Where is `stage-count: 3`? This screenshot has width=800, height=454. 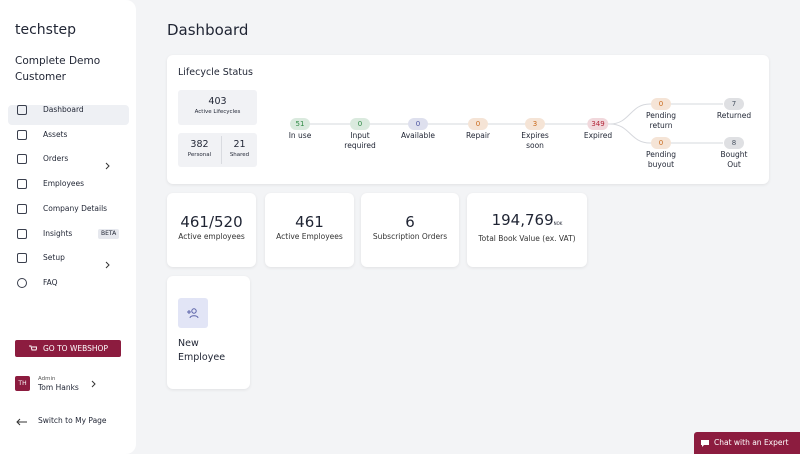 stage-count: 3 is located at coordinates (535, 124).